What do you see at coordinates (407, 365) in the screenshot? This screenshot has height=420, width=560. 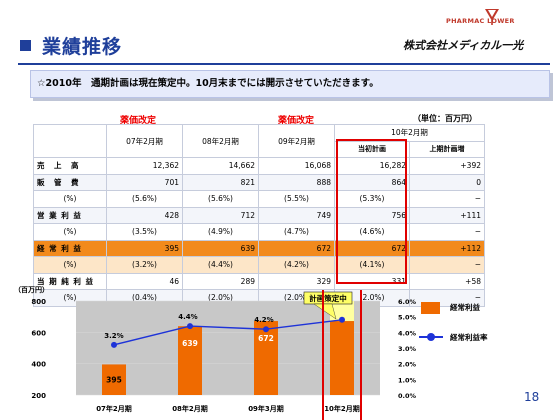 I see `y2-tick-label: 2.0%` at bounding box center [407, 365].